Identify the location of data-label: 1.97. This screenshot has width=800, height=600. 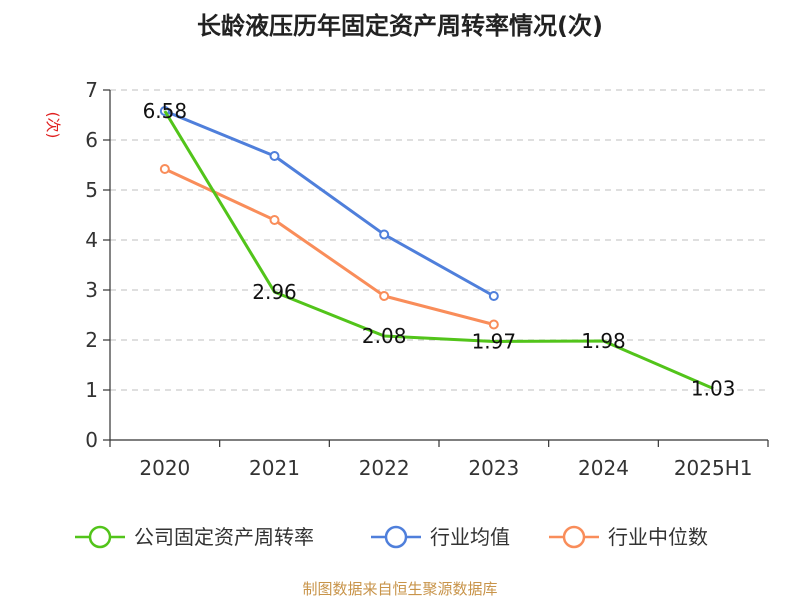
(494, 342).